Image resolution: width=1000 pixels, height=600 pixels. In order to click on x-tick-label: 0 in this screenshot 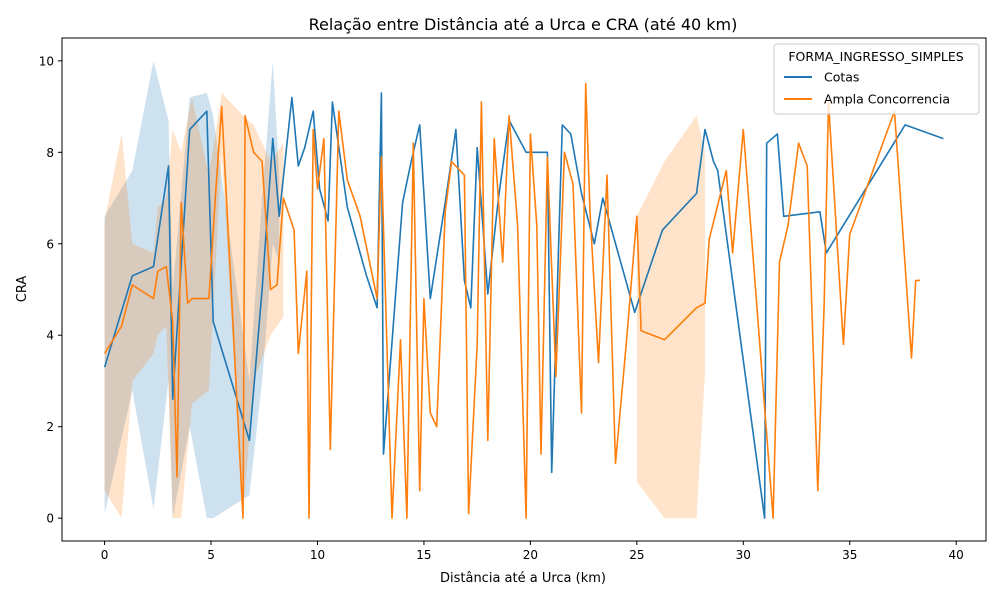, I will do `click(105, 555)`.